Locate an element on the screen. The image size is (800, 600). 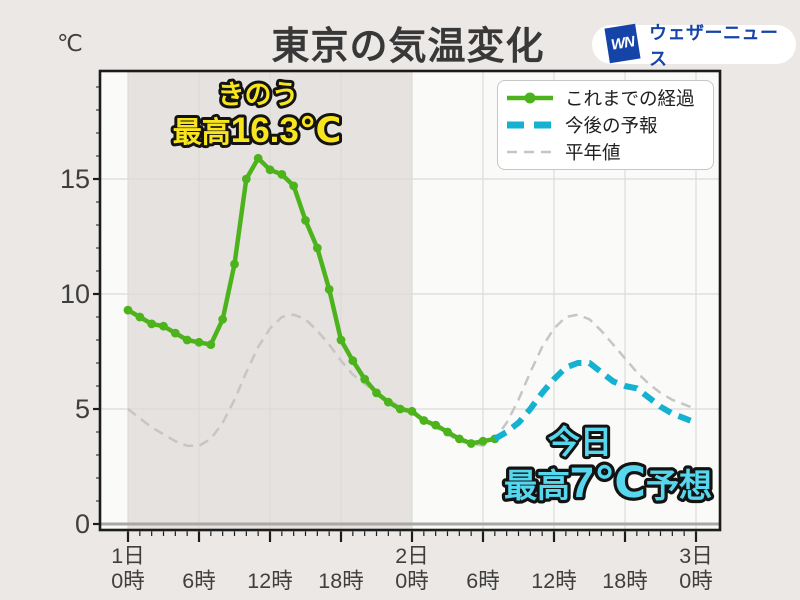
wn-logo-mark-icon: WN is located at coordinates (622, 43).